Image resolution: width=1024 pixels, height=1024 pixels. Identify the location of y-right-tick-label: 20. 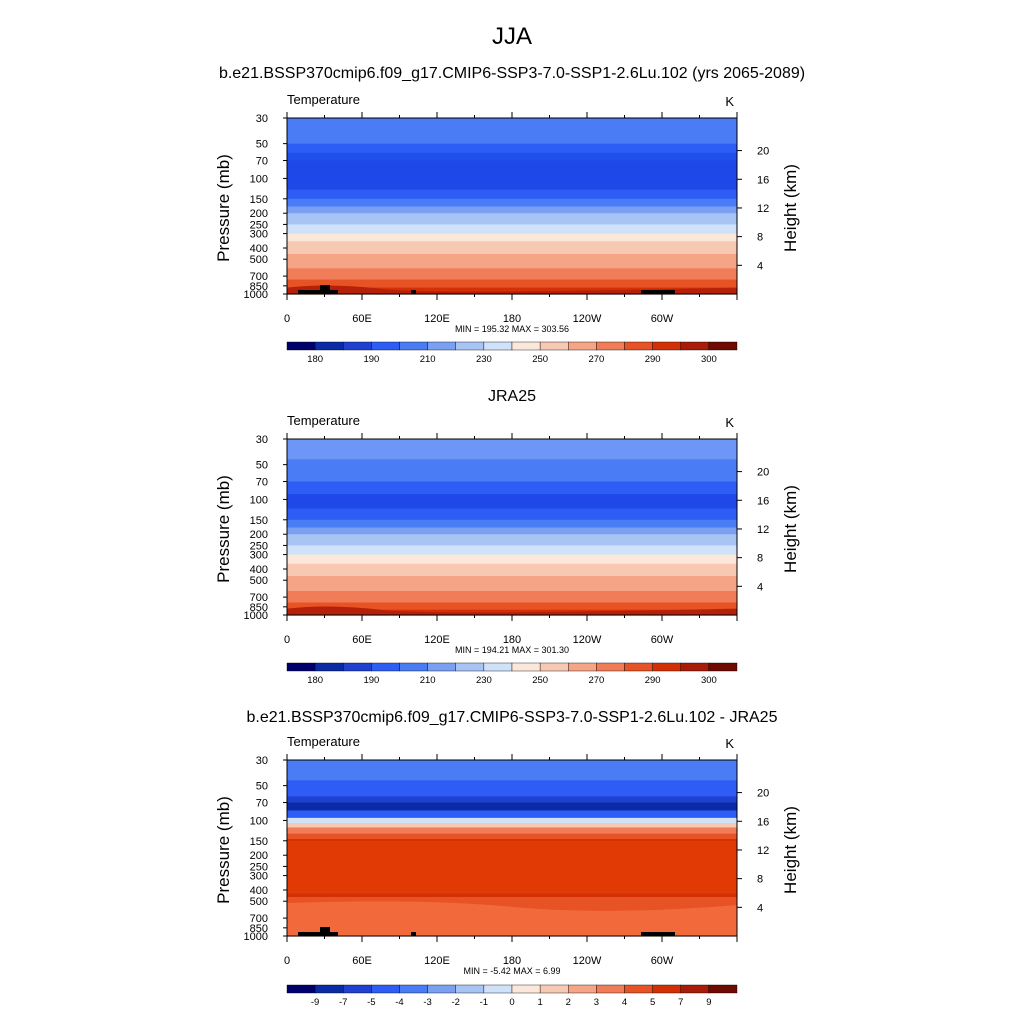
(763, 152).